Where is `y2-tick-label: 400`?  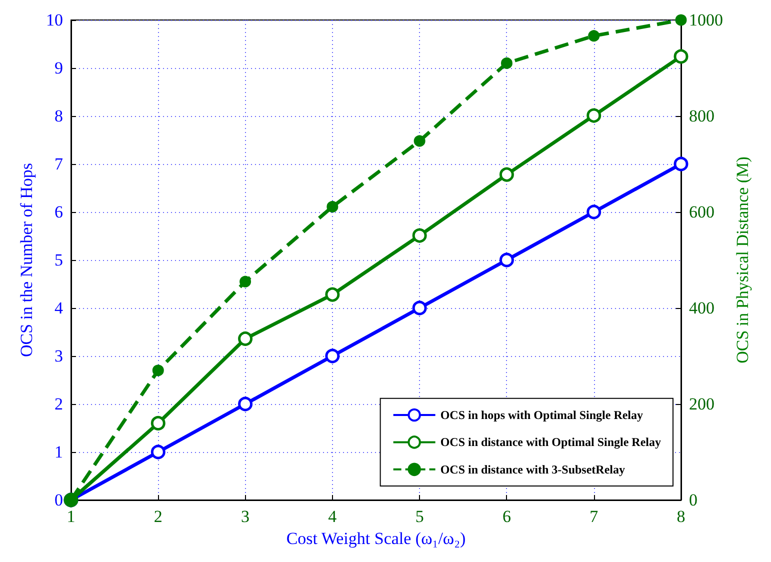
y2-tick-label: 400 is located at coordinates (701, 308).